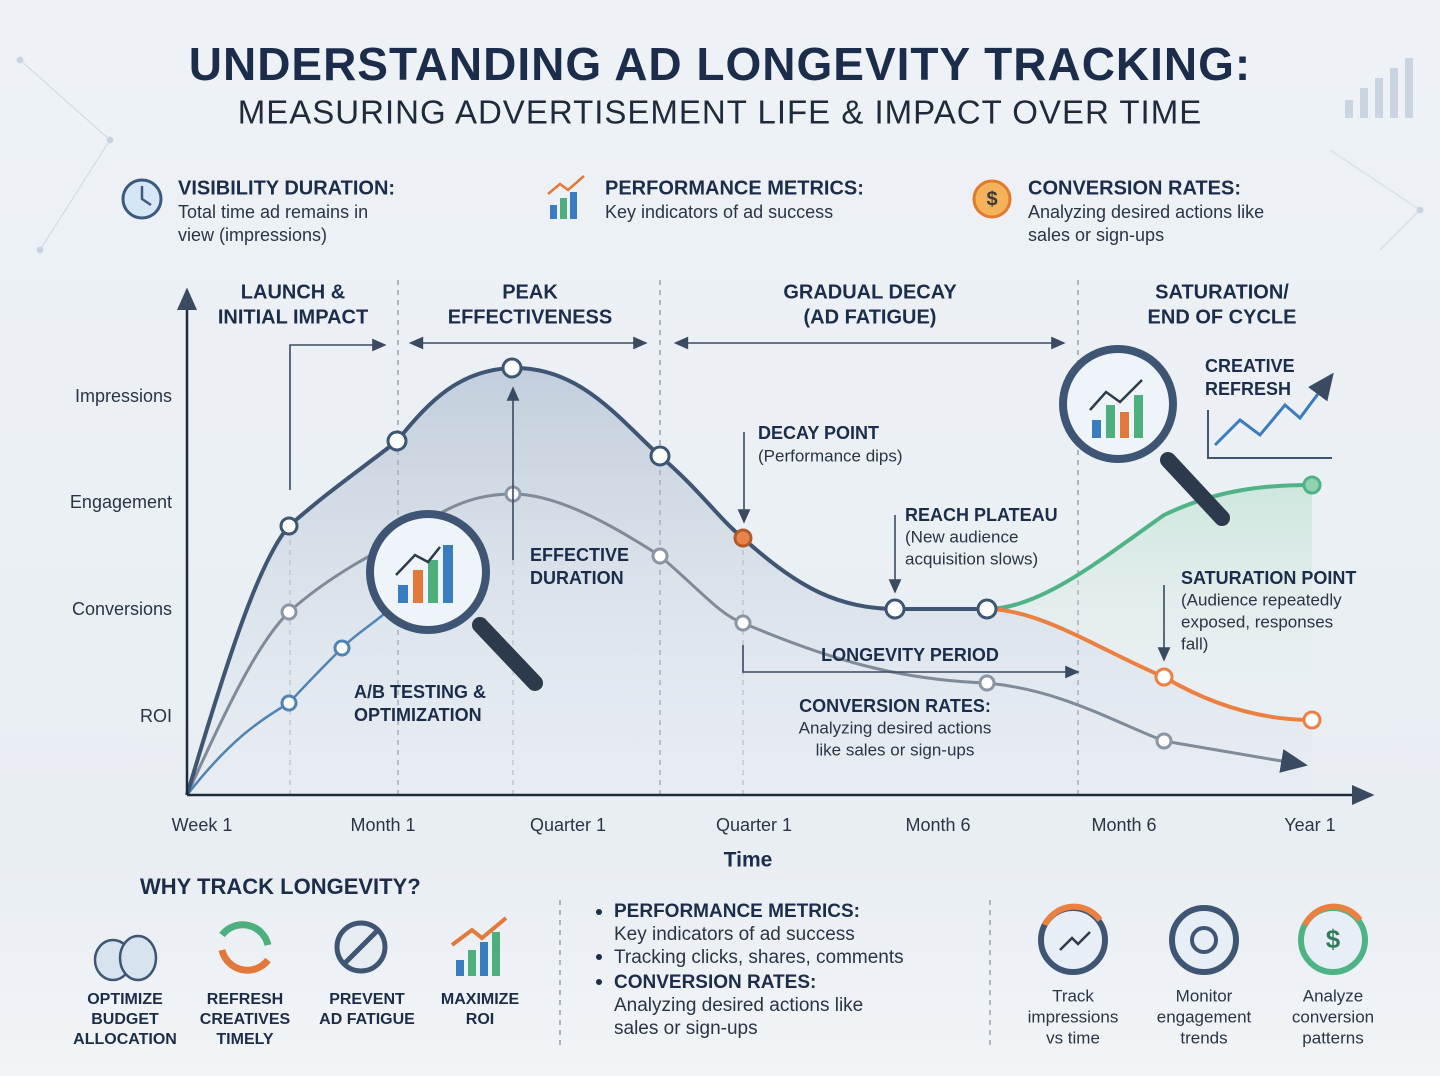 This screenshot has height=1076, width=1440. What do you see at coordinates (1146, 212) in the screenshot?
I see `feature-text: Analyzing desired actions like` at bounding box center [1146, 212].